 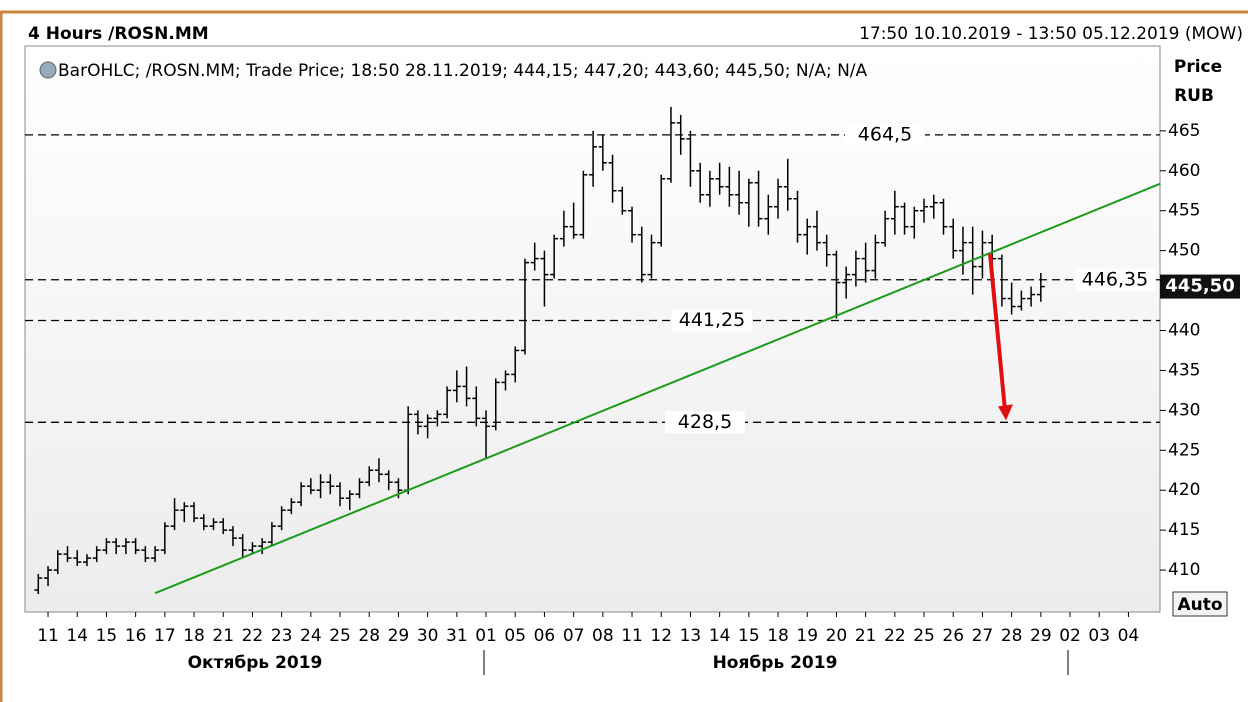 I want to click on y-tick-label: 430, so click(x=1184, y=410).